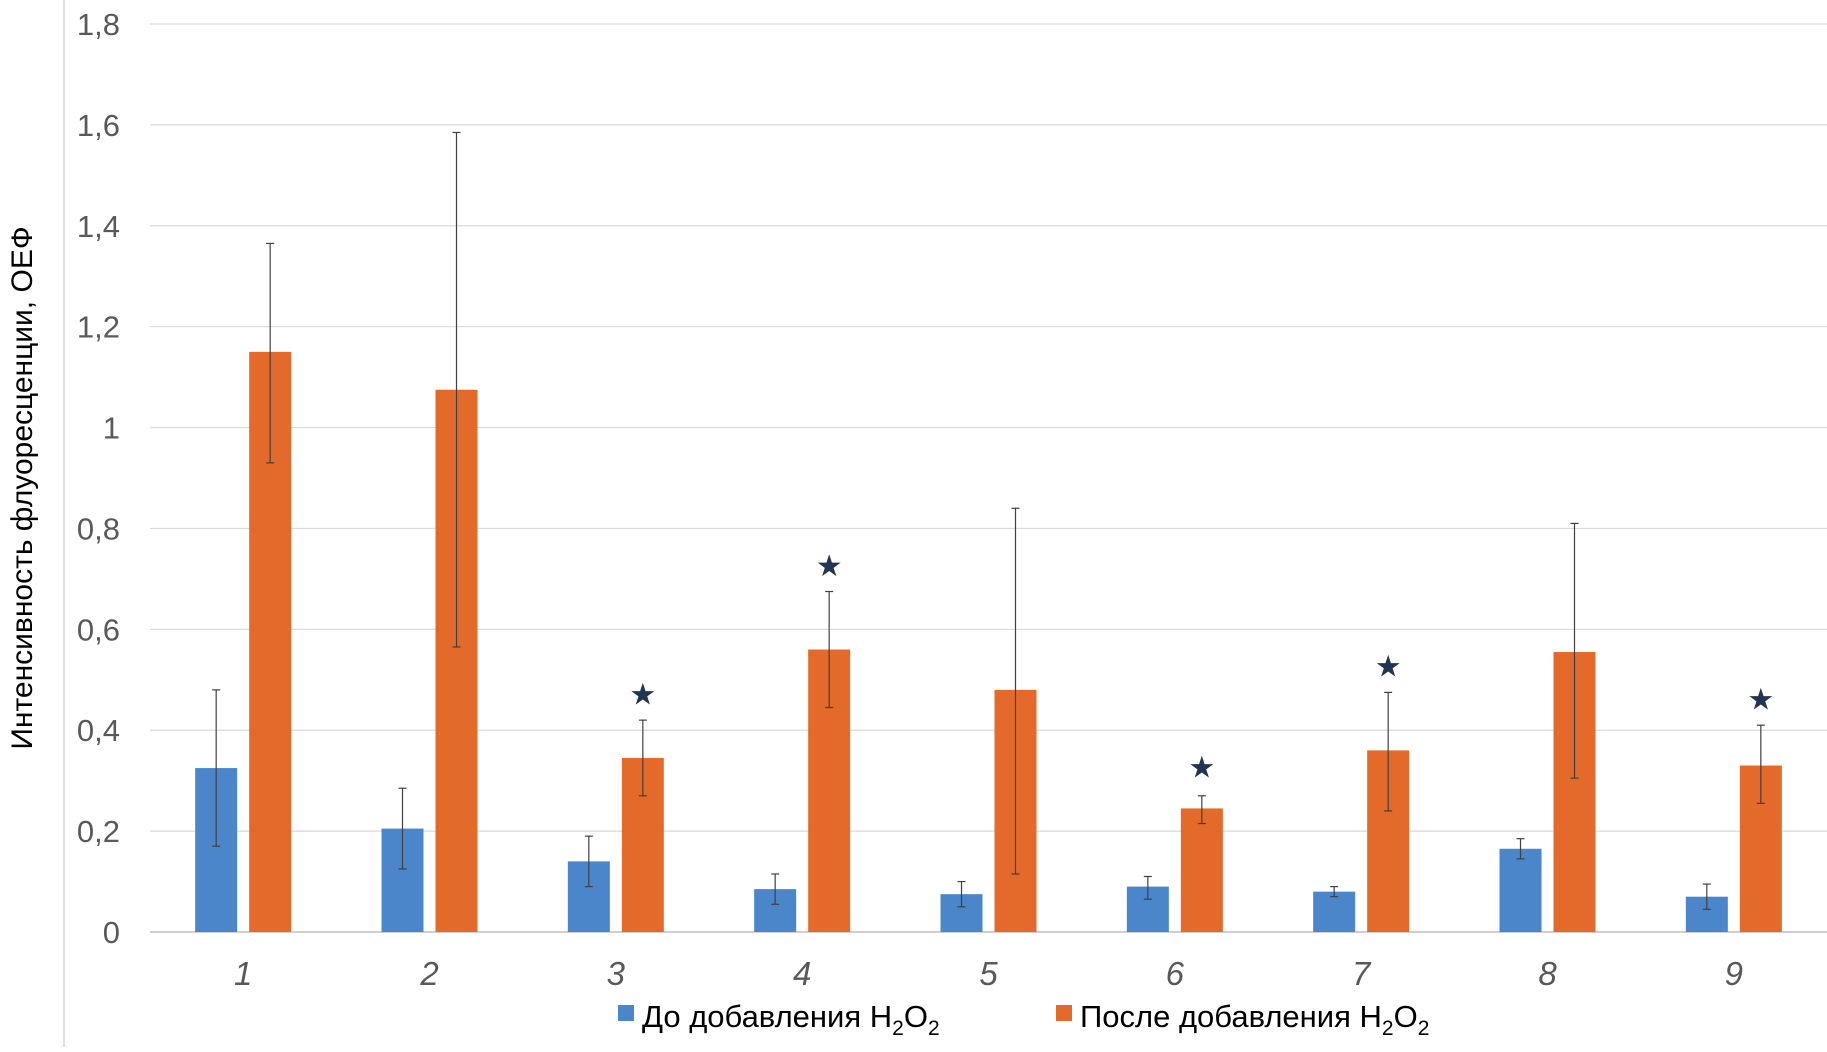 Image resolution: width=1827 pixels, height=1052 pixels. Describe the element at coordinates (98, 629) in the screenshot. I see `y-tick-label: 0,6` at that location.